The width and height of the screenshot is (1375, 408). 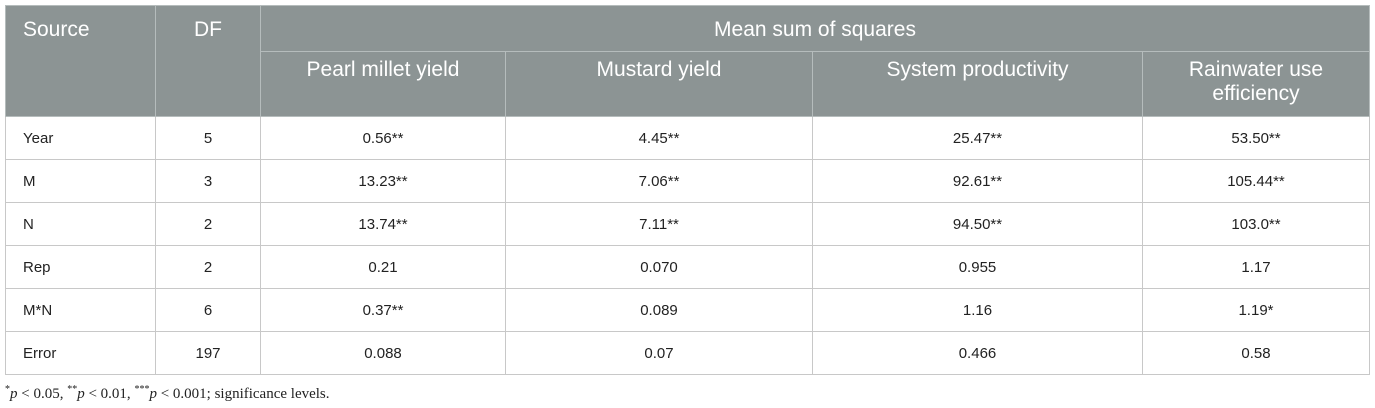 I want to click on table-cell: 0.466, so click(x=977, y=353).